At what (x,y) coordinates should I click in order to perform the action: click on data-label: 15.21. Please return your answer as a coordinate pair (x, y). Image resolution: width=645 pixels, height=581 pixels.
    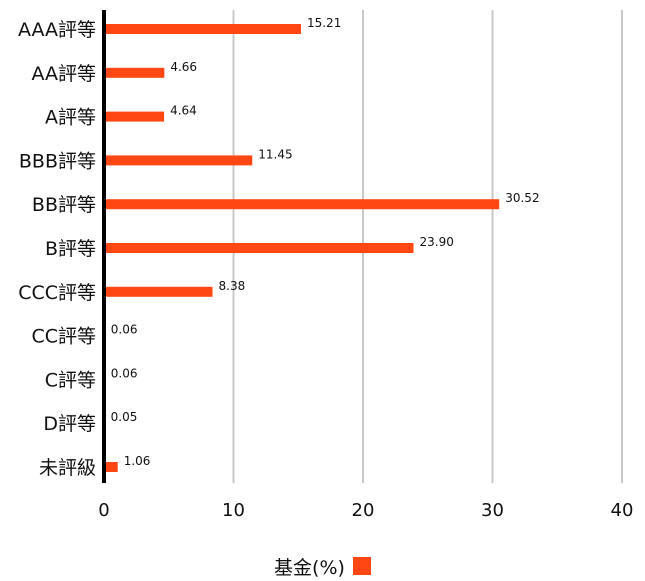
    Looking at the image, I should click on (324, 23).